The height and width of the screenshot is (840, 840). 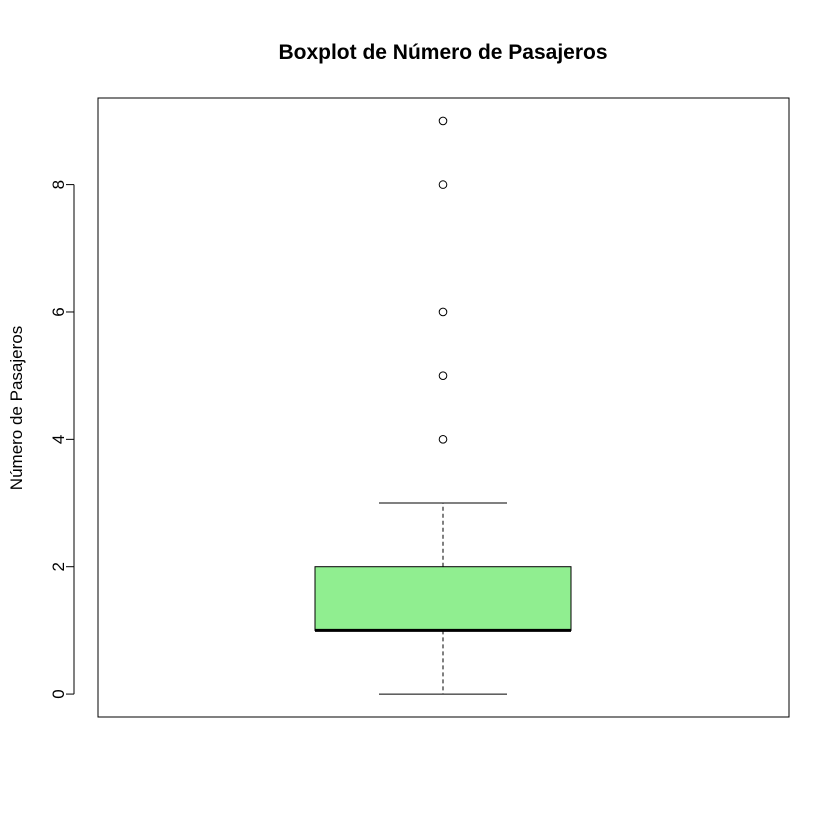 What do you see at coordinates (58, 311) in the screenshot?
I see `y-tick-label-6: 6` at bounding box center [58, 311].